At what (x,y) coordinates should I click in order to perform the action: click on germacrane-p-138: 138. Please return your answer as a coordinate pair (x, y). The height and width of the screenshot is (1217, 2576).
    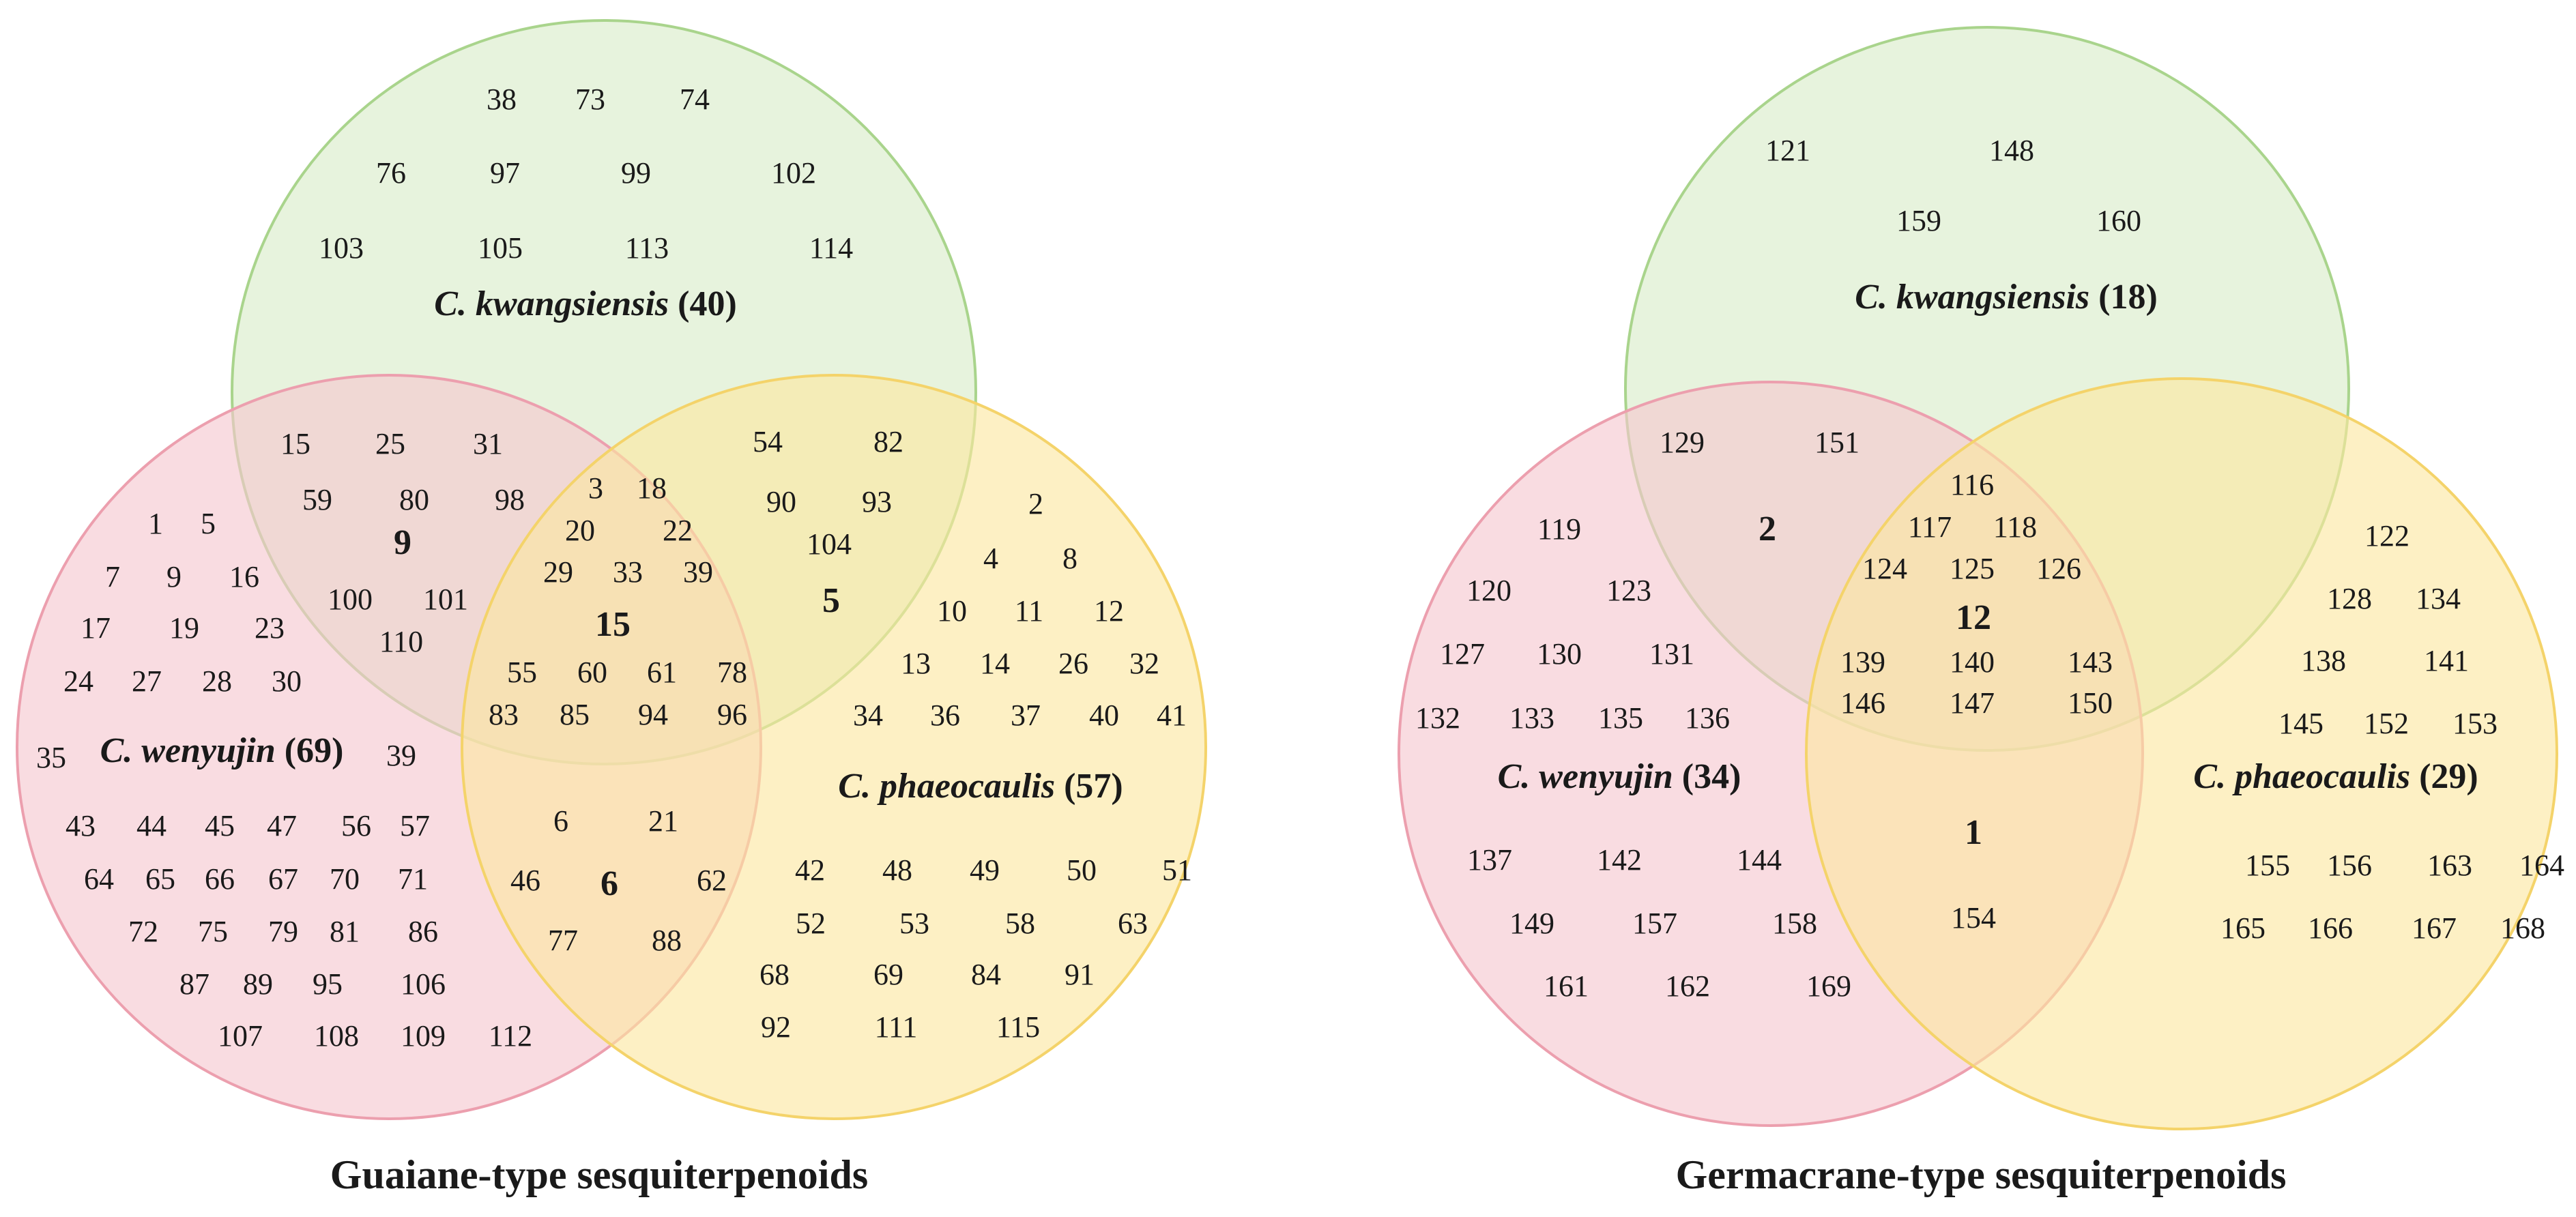
    Looking at the image, I should click on (2323, 660).